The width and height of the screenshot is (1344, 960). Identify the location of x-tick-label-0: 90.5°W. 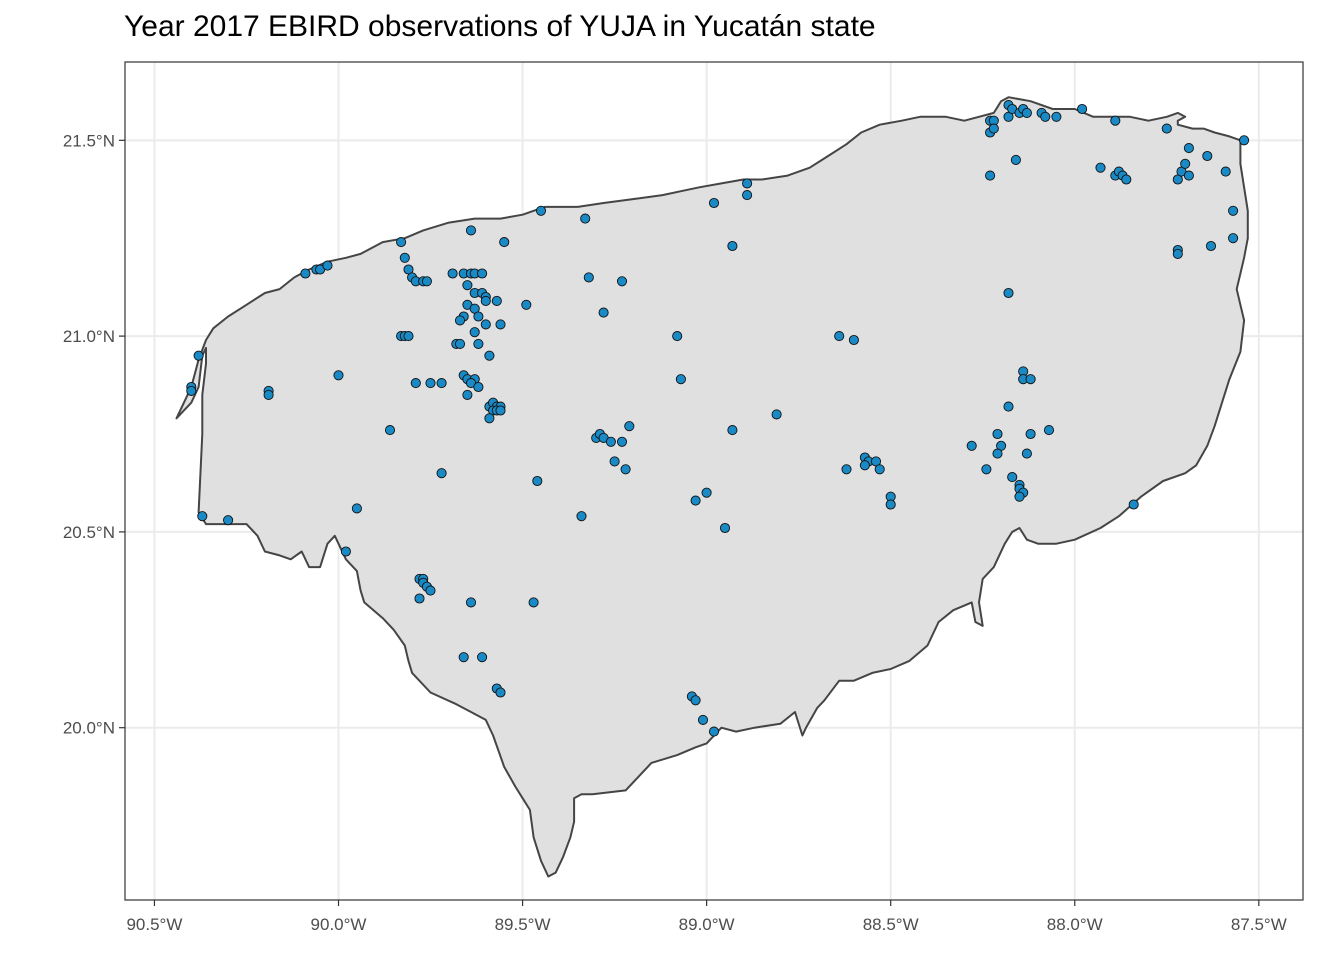
(154, 924).